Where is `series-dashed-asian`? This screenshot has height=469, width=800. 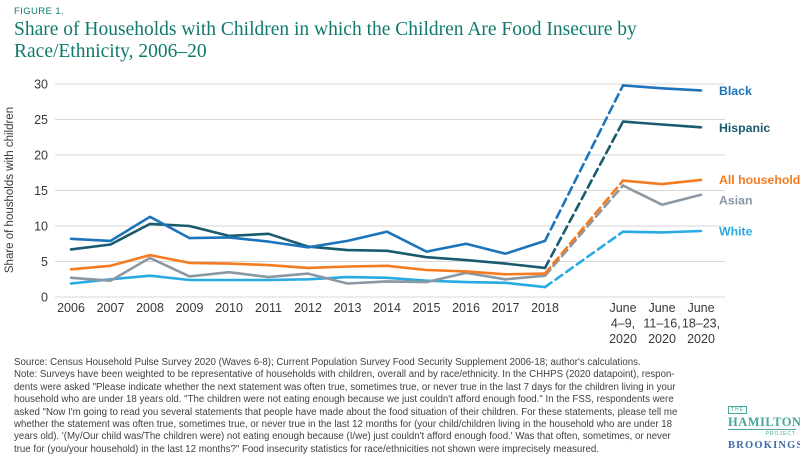
series-dashed-asian is located at coordinates (584, 230).